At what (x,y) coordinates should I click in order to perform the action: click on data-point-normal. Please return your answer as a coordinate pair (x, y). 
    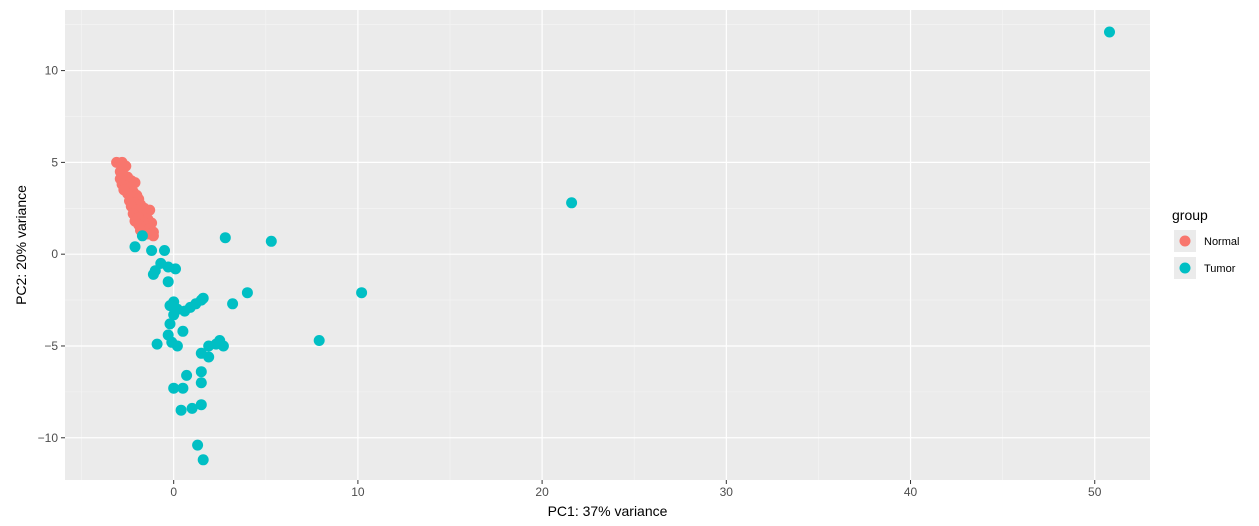
    Looking at the image, I should click on (153, 236).